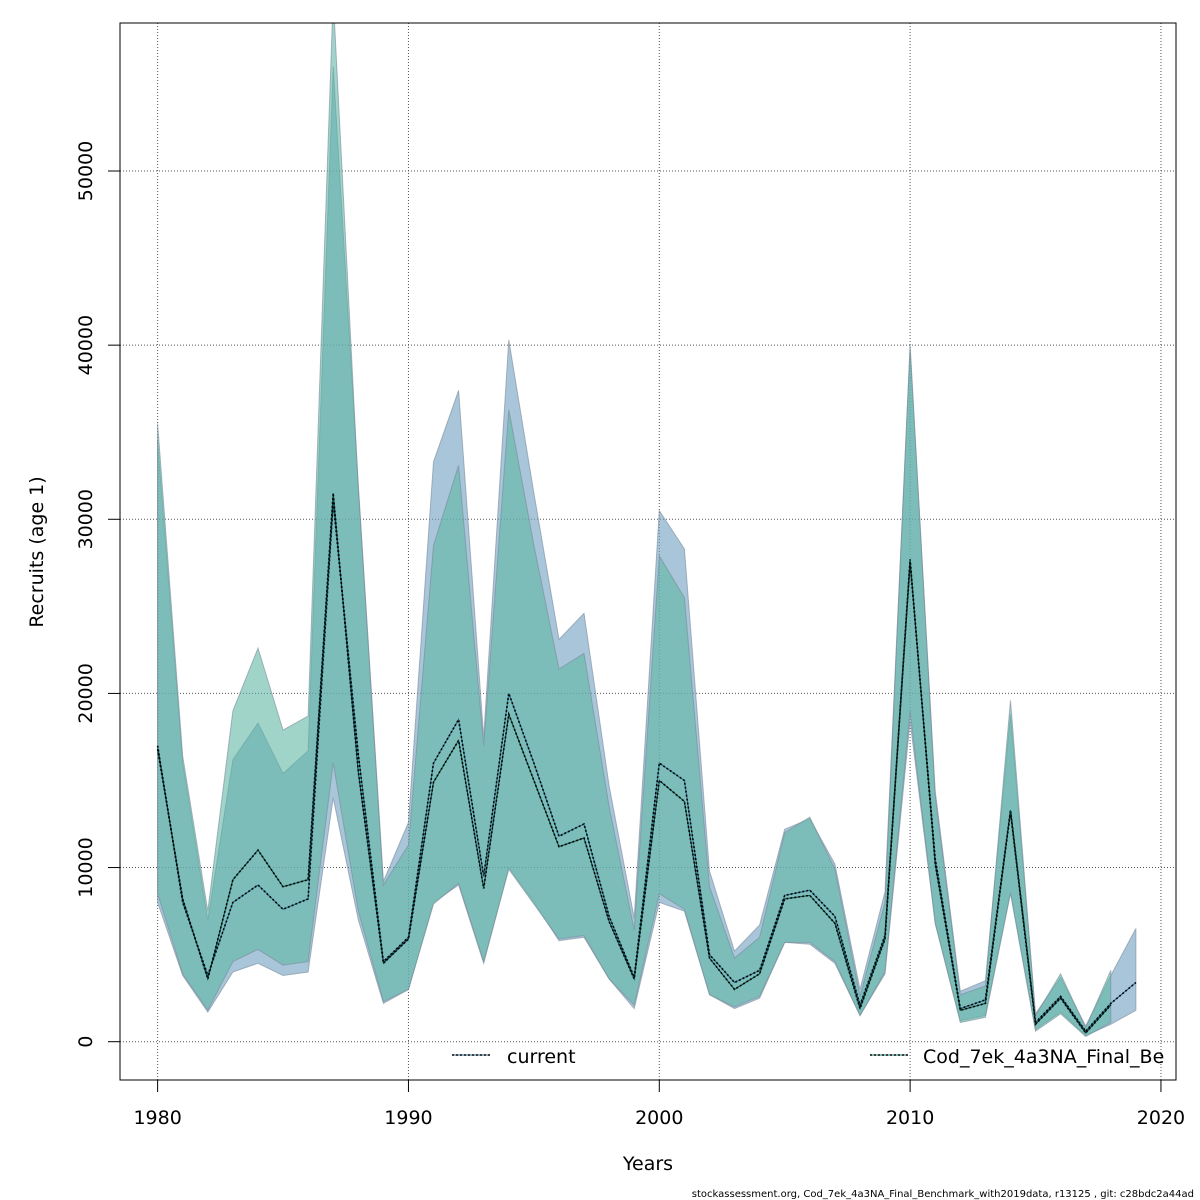 The height and width of the screenshot is (1200, 1200). What do you see at coordinates (910, 1118) in the screenshot?
I see `x-tick-label: 2010` at bounding box center [910, 1118].